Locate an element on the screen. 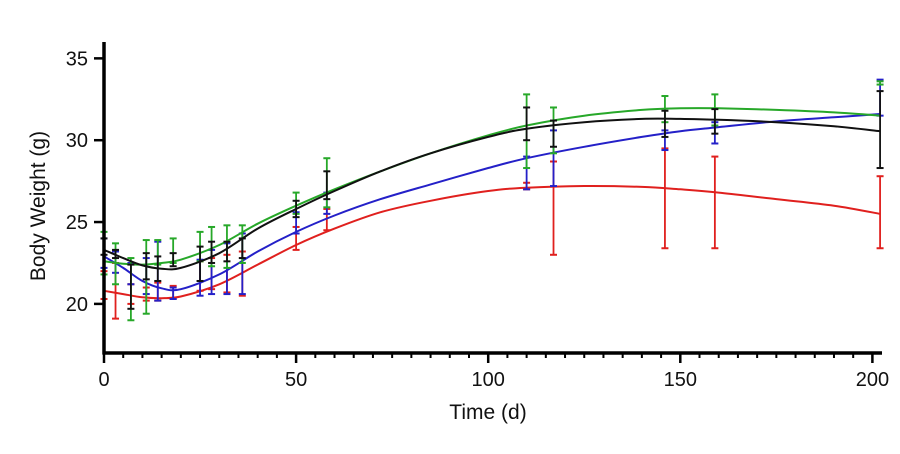  x-tick-label: 100 is located at coordinates (488, 380).